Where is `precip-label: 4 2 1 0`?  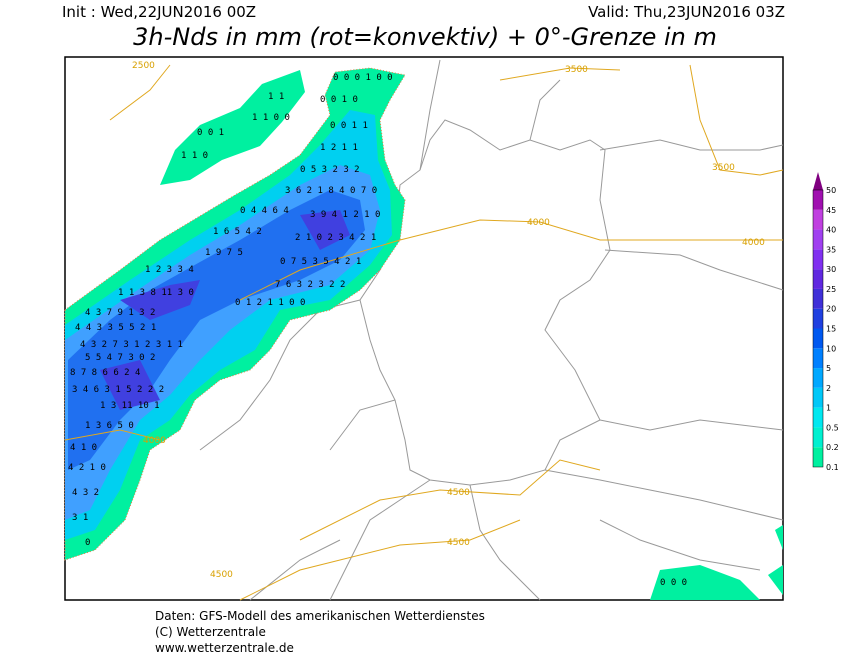
precip-label: 4 2 1 0 is located at coordinates (87, 468).